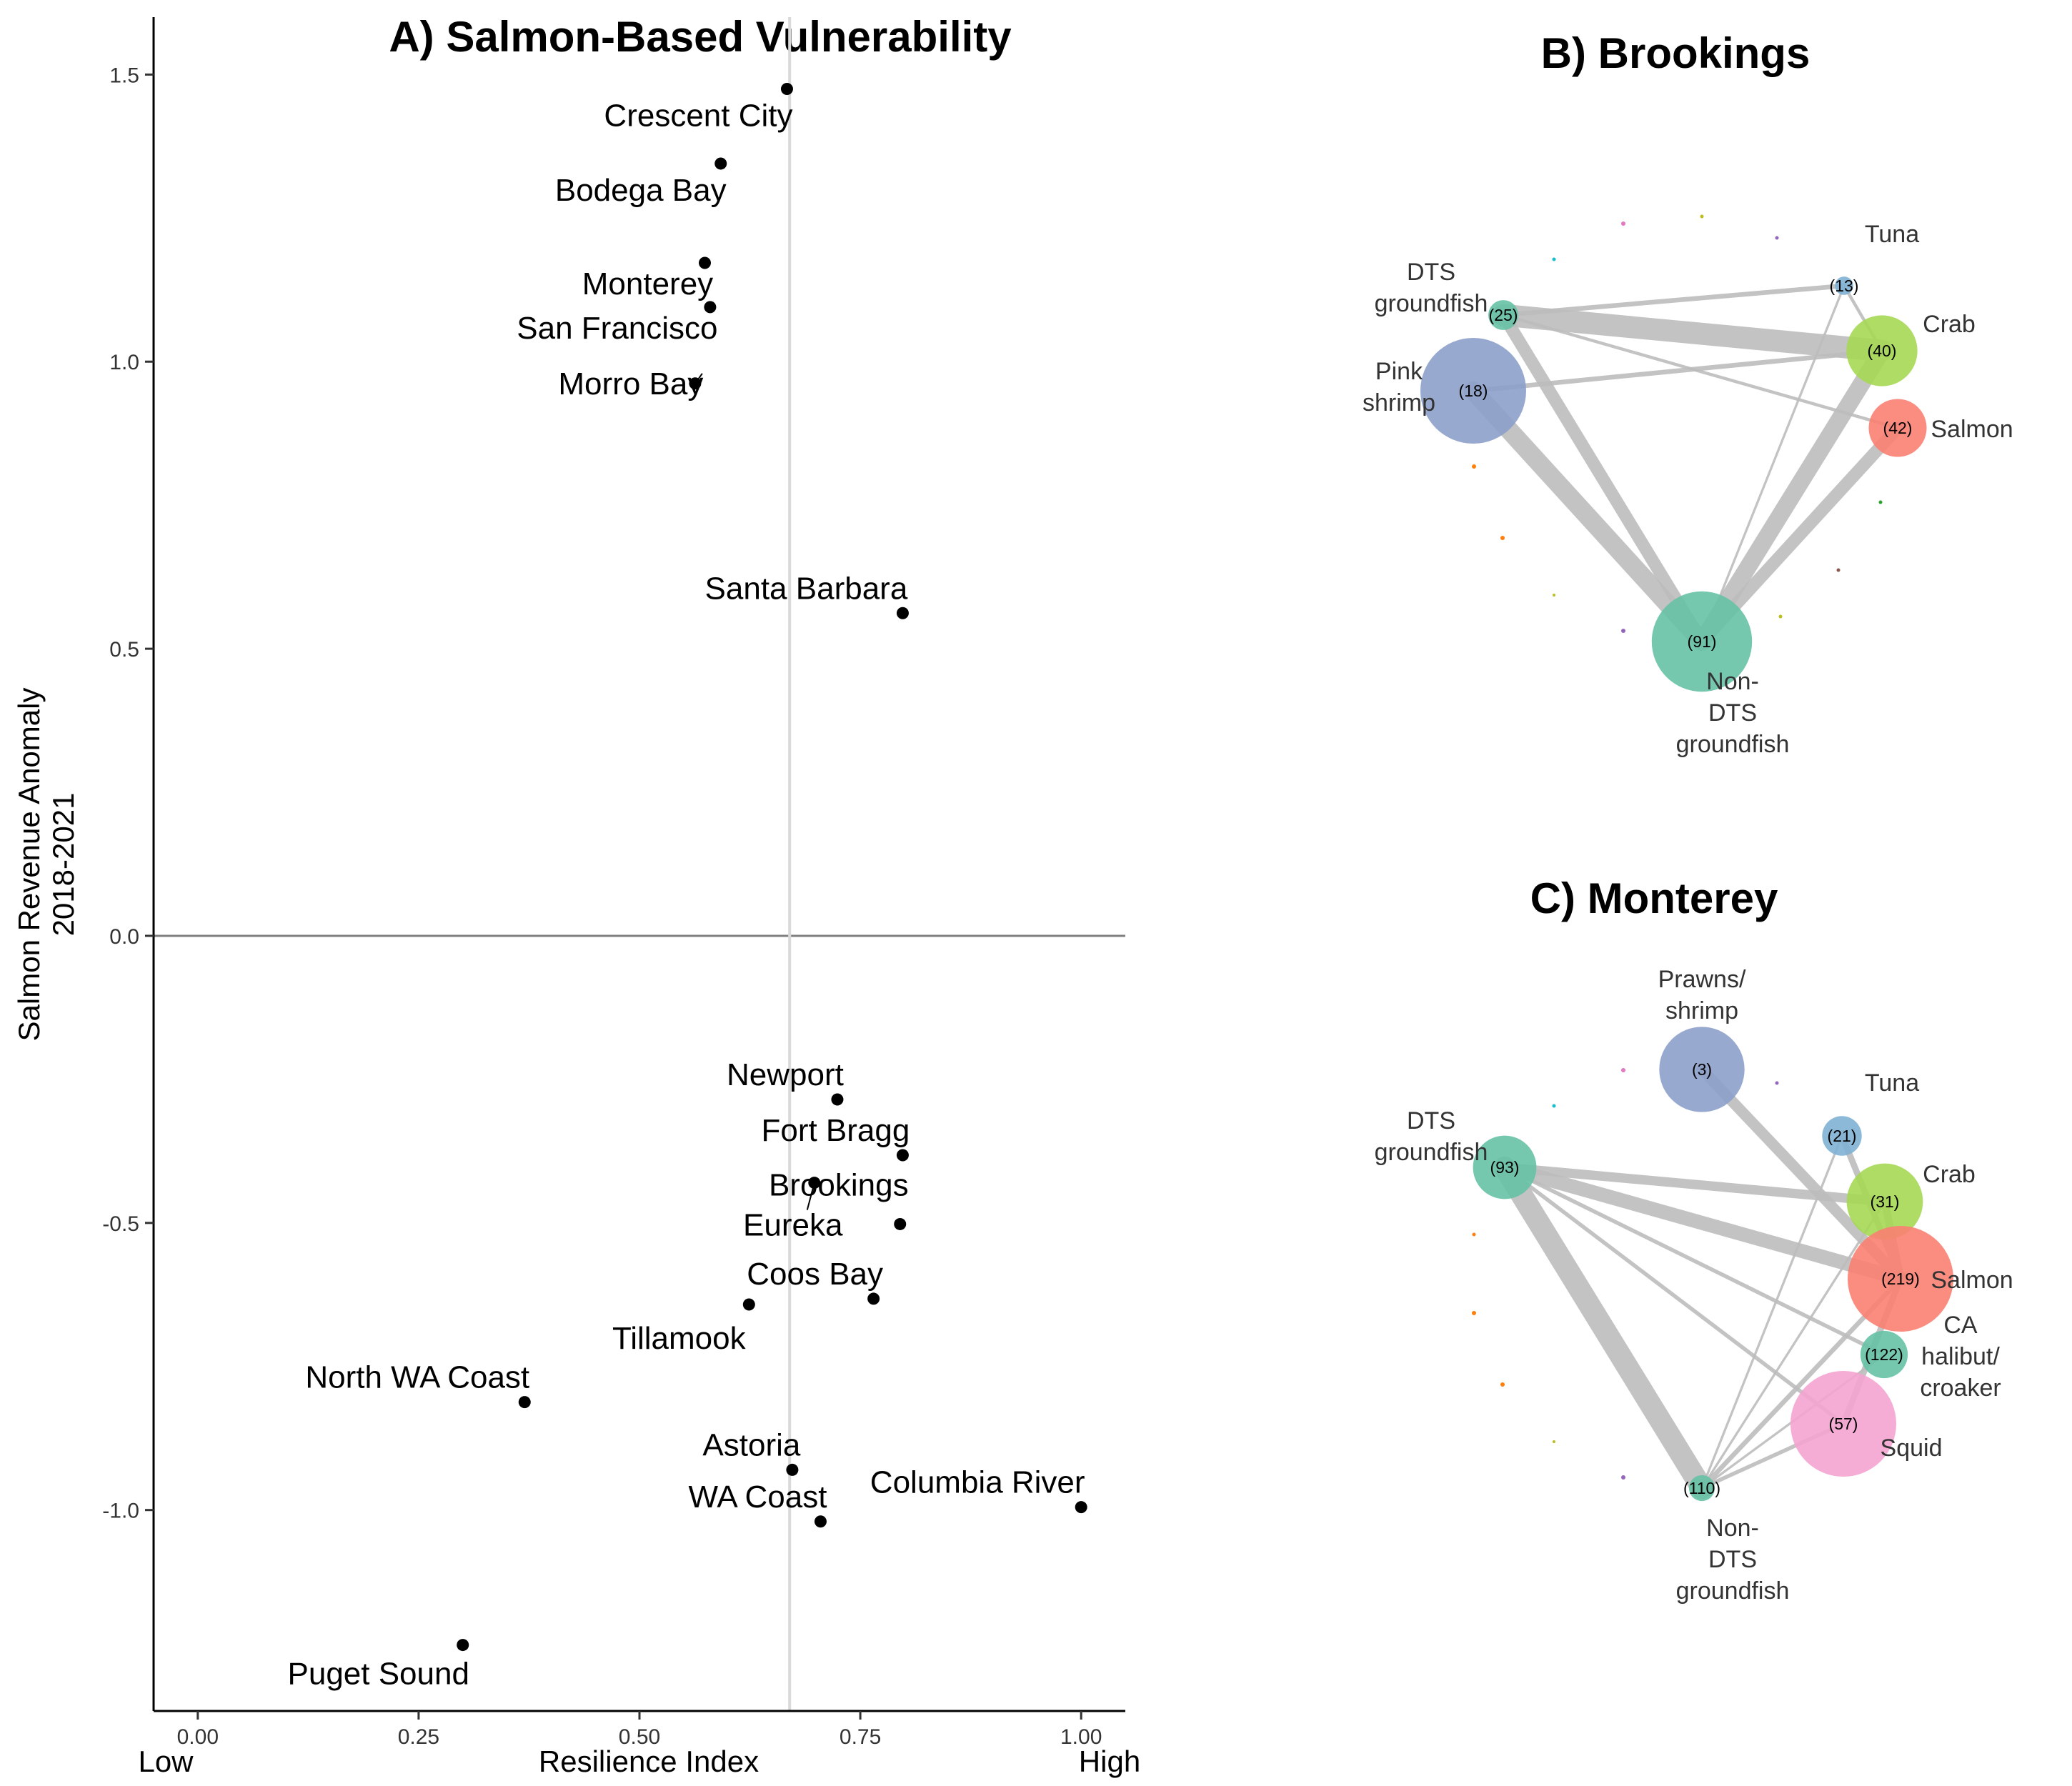 The image size is (2072, 1786). I want to click on brookings-minor-nodes, so click(1677, 424).